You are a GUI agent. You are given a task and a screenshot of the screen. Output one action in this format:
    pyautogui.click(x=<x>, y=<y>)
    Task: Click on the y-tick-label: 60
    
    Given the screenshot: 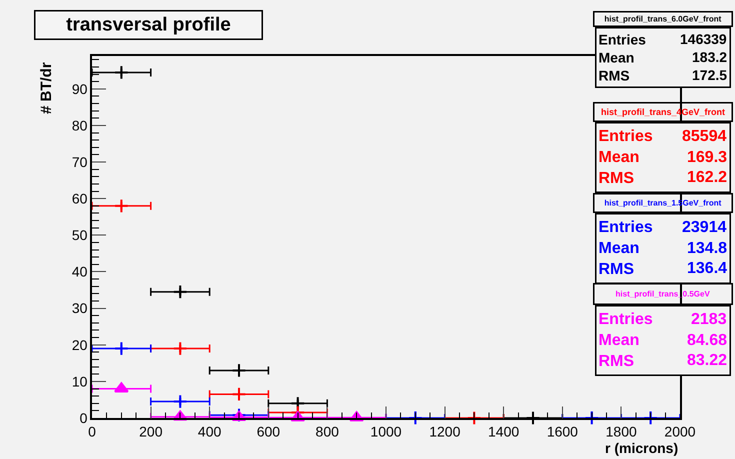 What is the action you would take?
    pyautogui.click(x=80, y=198)
    